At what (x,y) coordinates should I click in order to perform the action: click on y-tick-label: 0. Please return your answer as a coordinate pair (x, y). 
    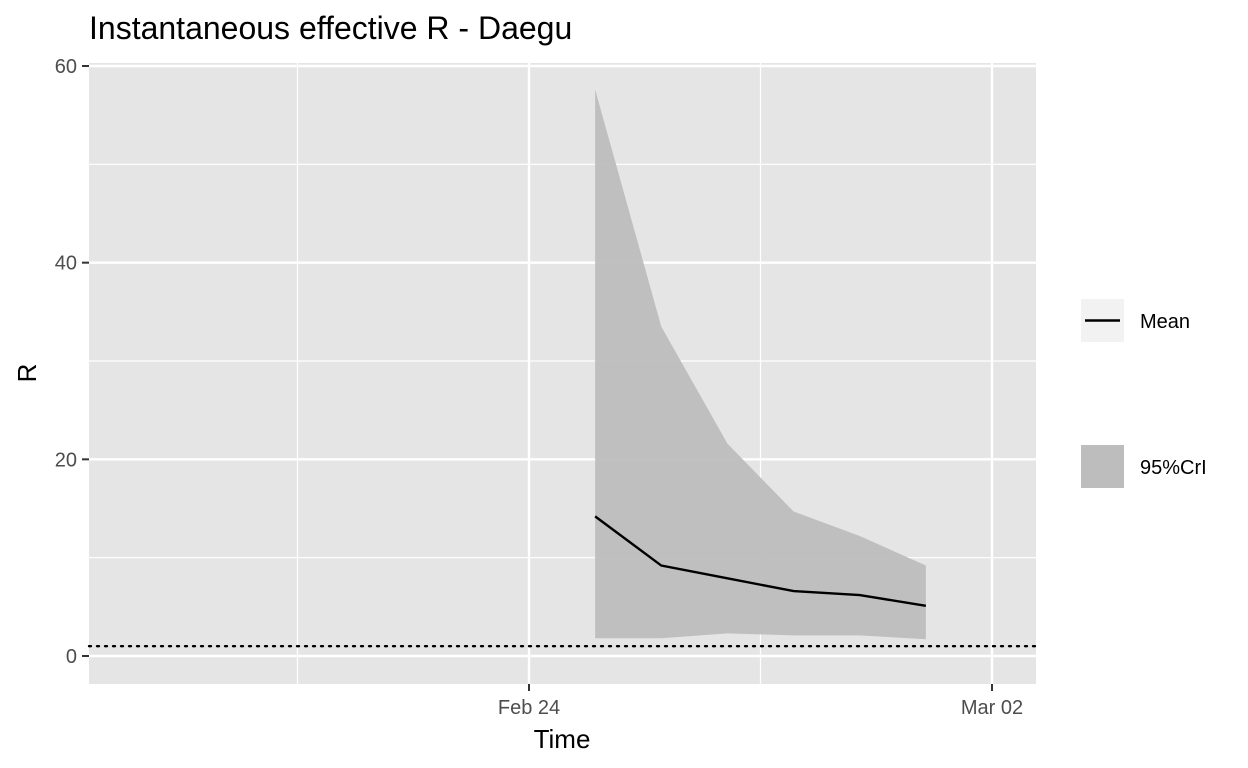
    Looking at the image, I should click on (71, 657).